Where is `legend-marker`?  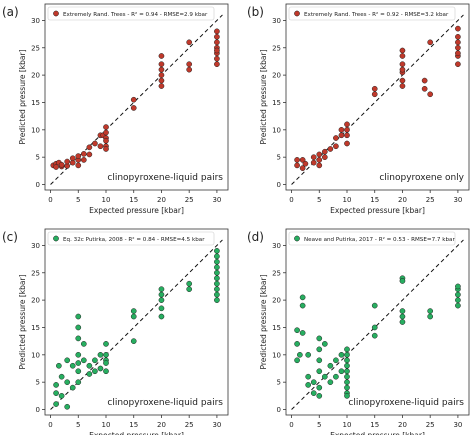
legend-marker is located at coordinates (297, 238).